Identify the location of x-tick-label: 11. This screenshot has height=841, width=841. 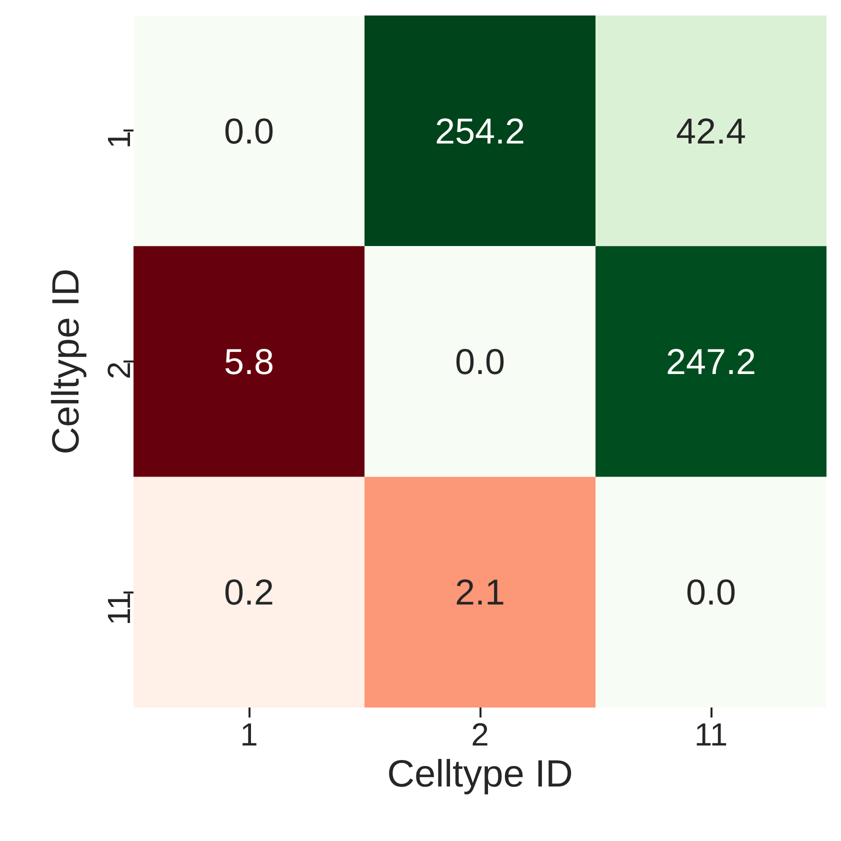
(711, 734).